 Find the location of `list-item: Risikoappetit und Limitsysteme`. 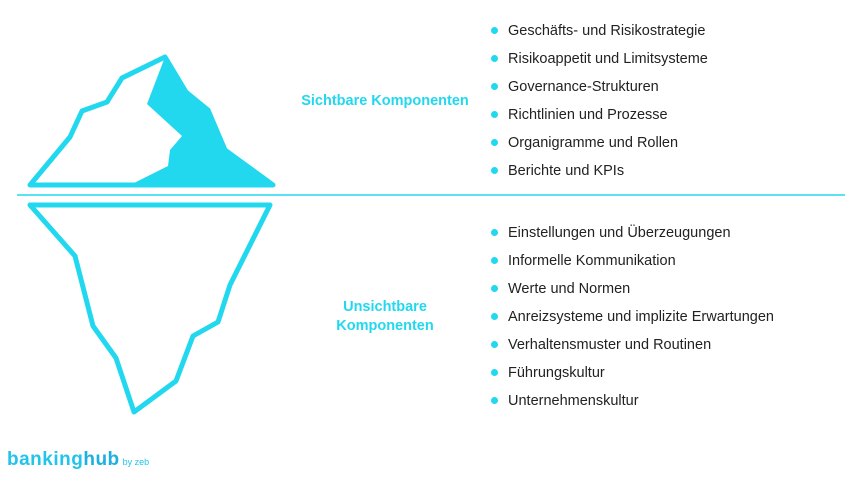

list-item: Risikoappetit und Limitsysteme is located at coordinates (599, 63).